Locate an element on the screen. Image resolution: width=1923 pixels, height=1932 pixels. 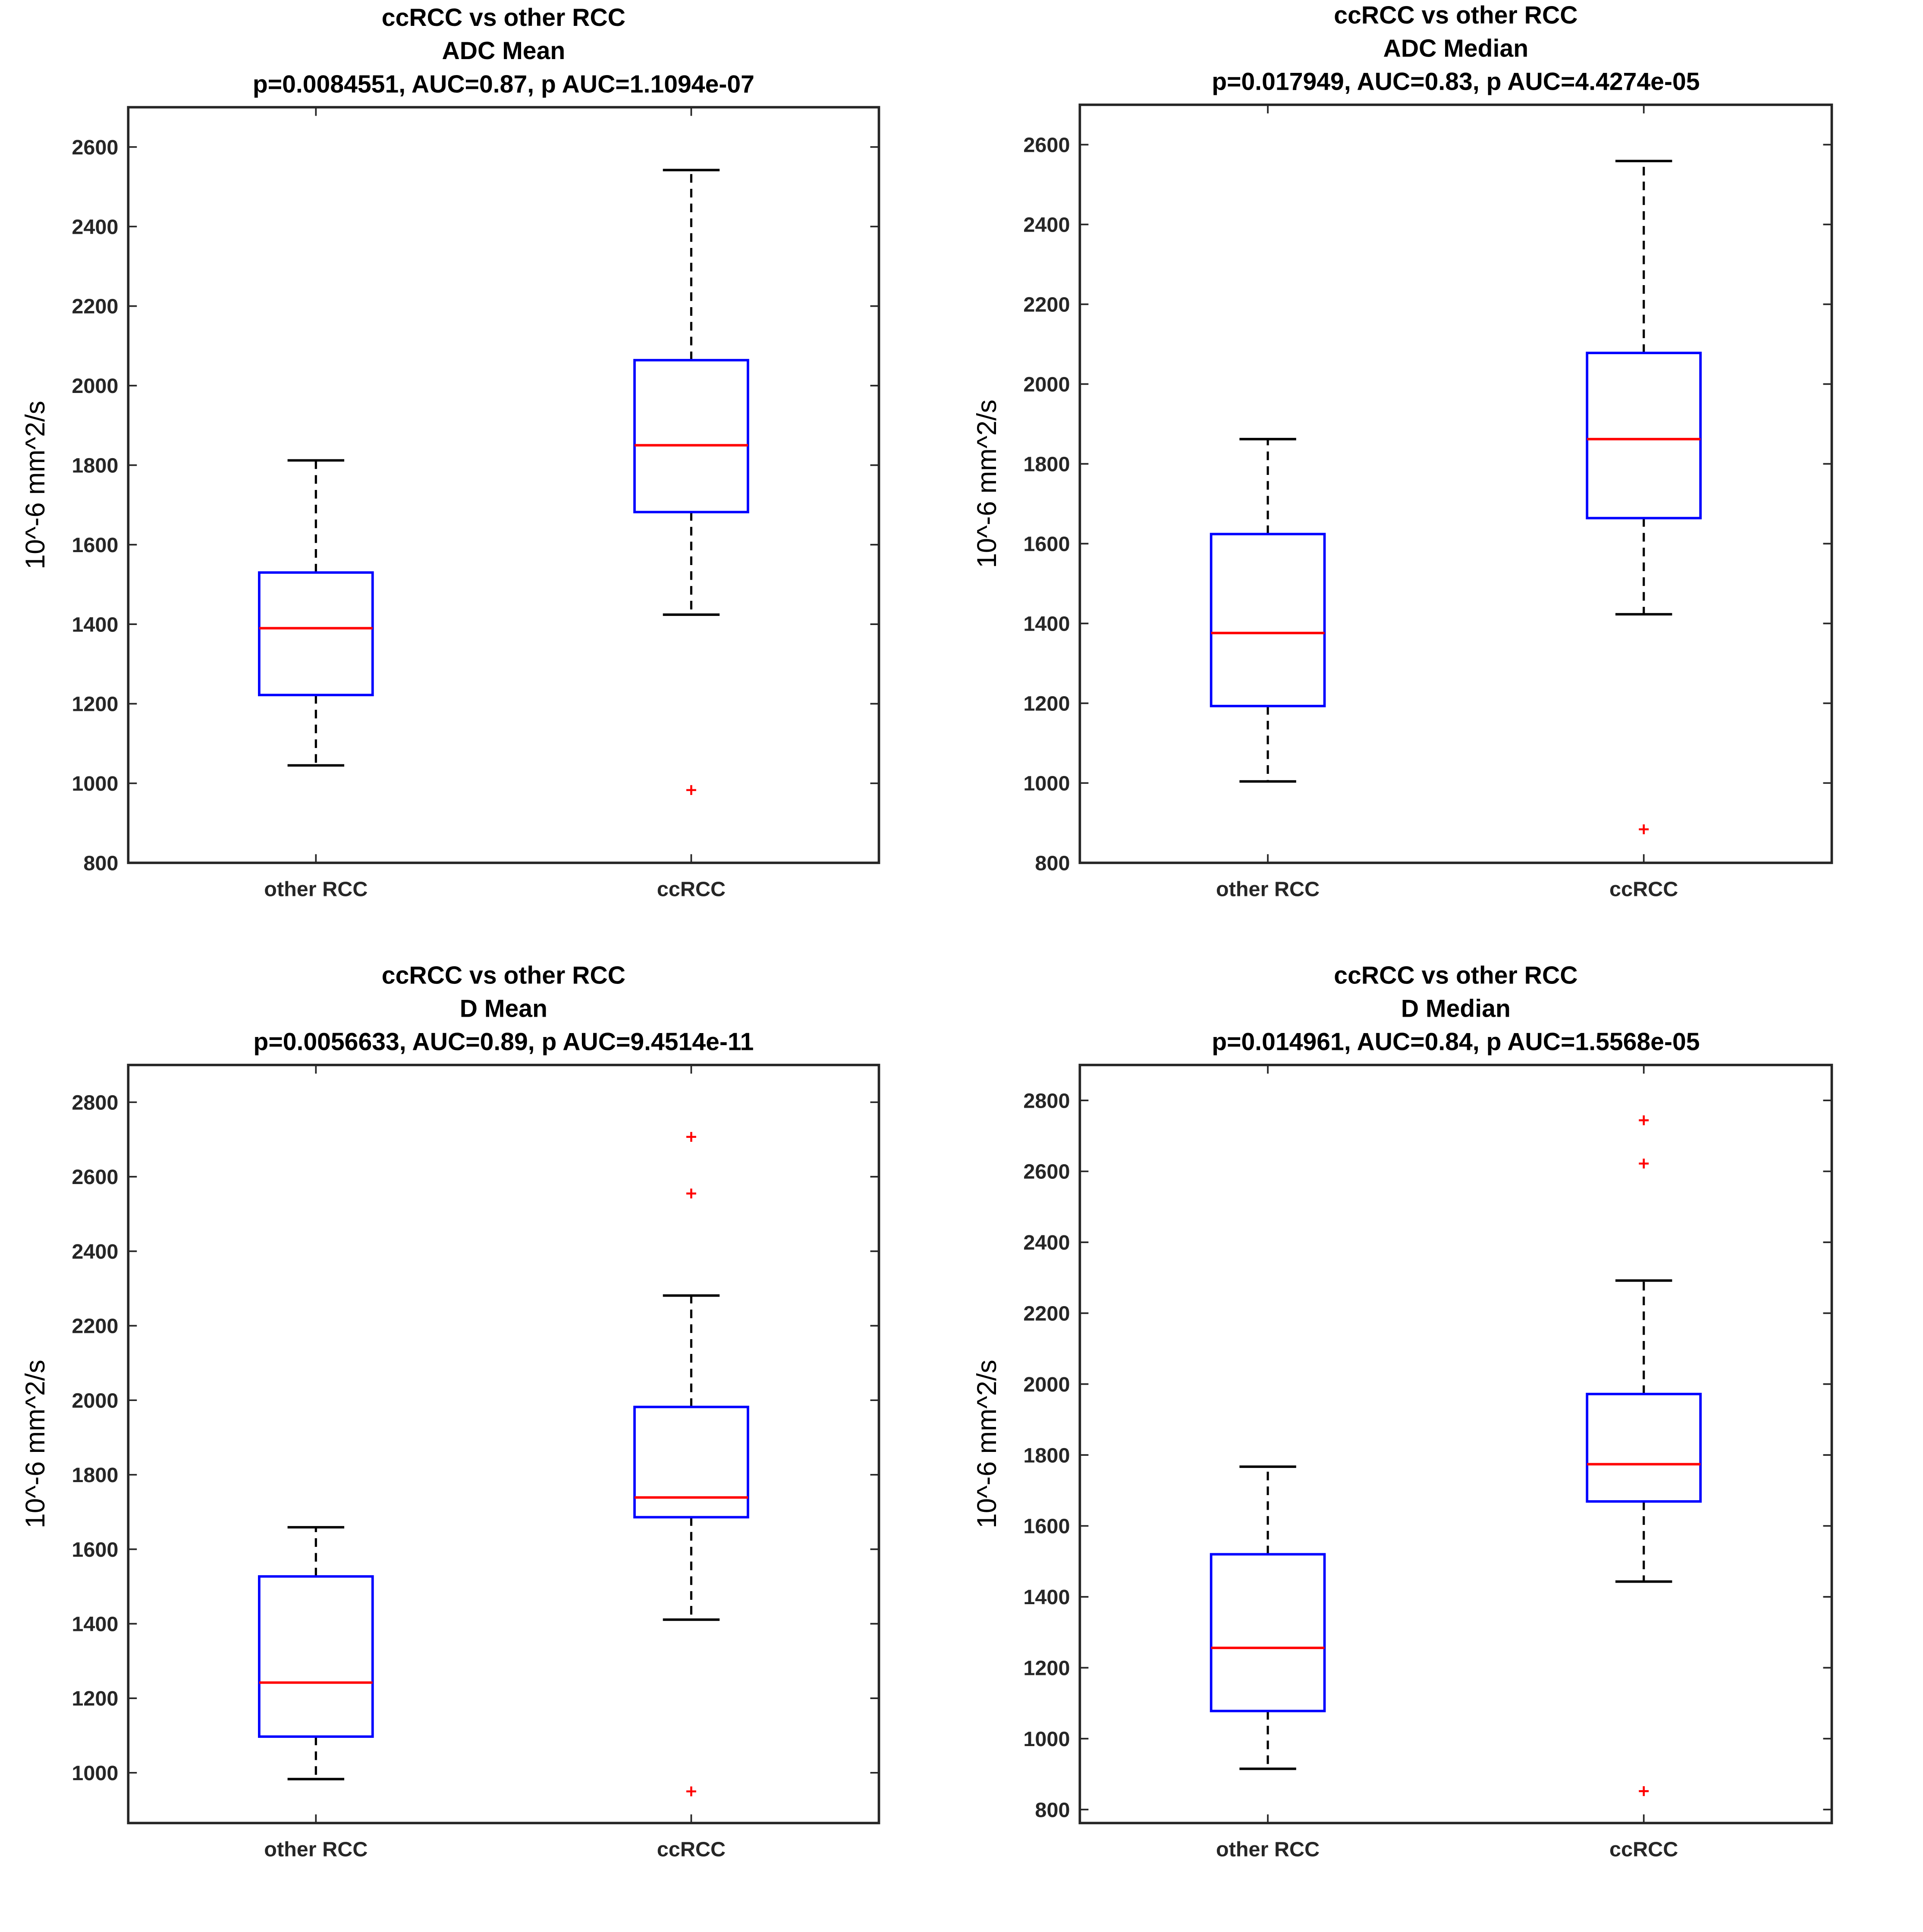
chart-title-line: ADC Median is located at coordinates (1456, 48).